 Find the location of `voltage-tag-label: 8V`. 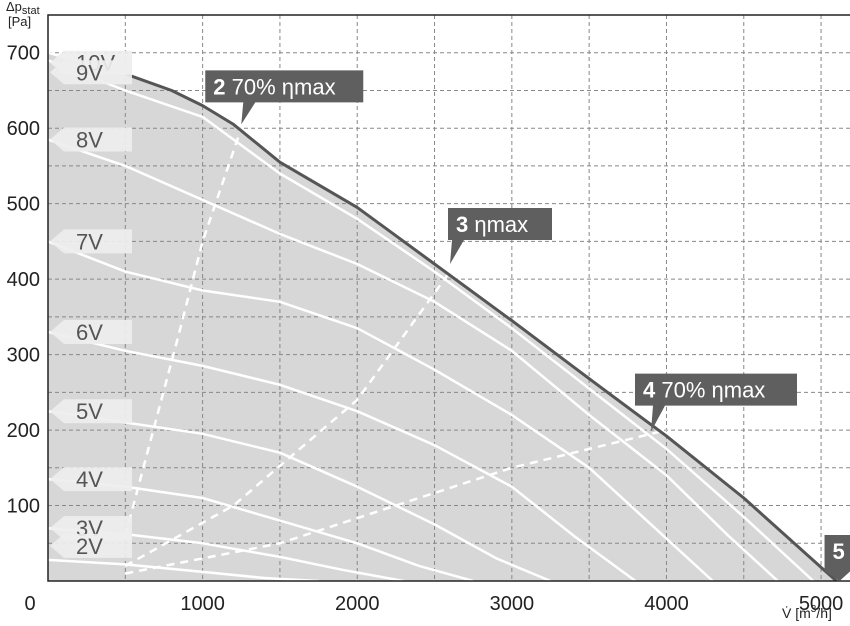

voltage-tag-label: 8V is located at coordinates (89, 140).